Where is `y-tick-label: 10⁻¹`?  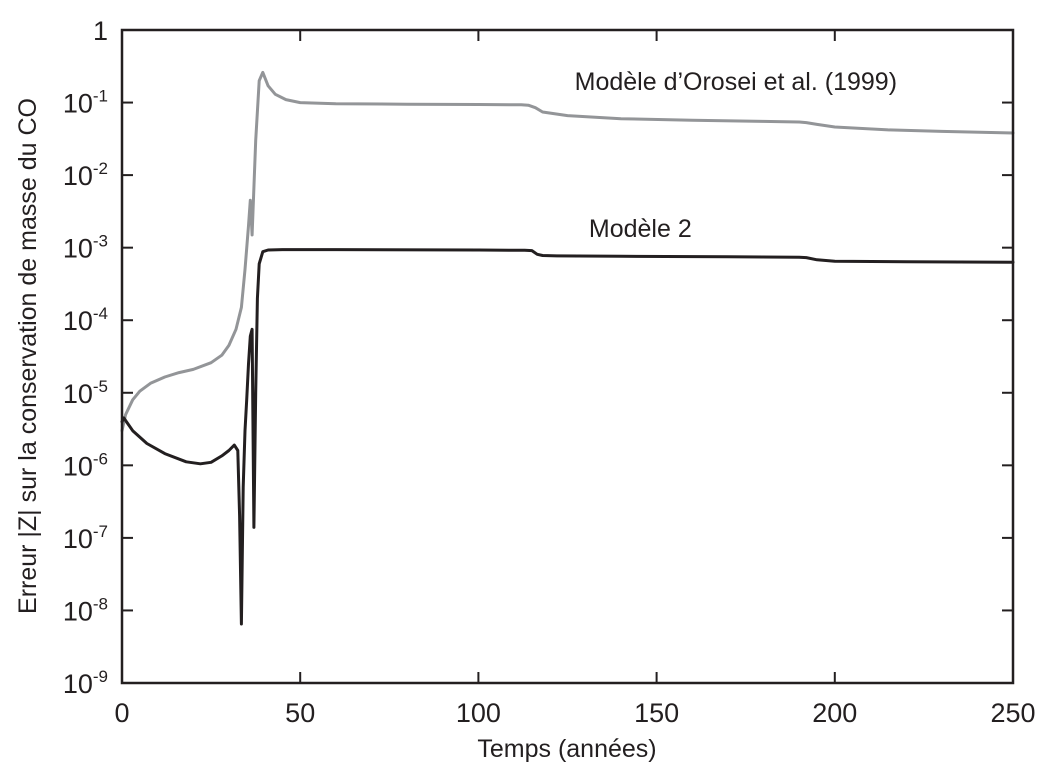 y-tick-label: 10⁻¹ is located at coordinates (85, 103).